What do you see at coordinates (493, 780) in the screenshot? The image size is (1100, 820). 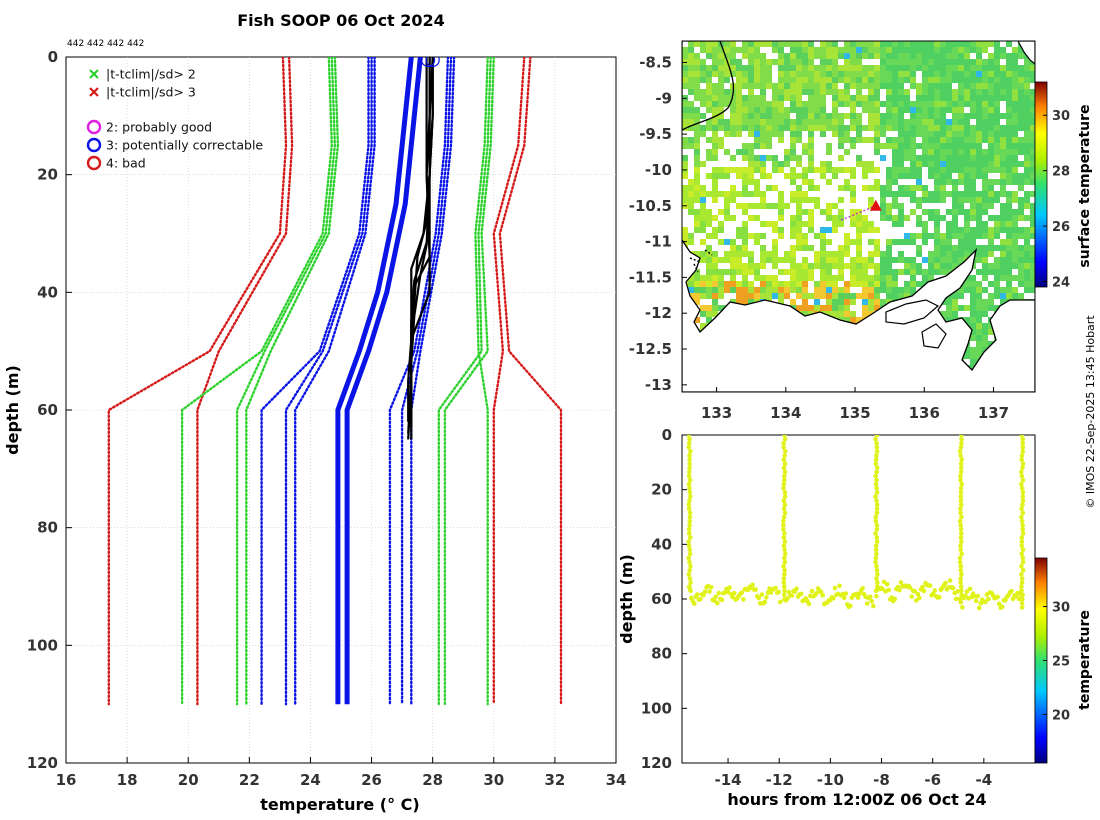 I see `profile-xtick-label: 30` at bounding box center [493, 780].